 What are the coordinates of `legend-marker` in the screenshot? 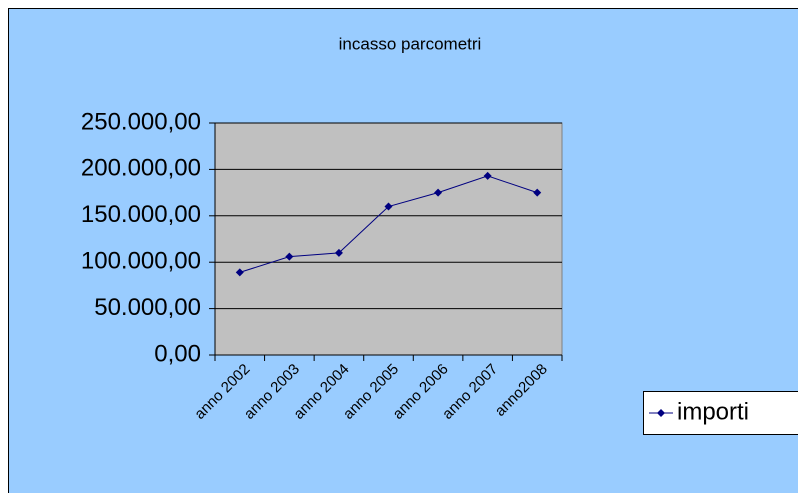 It's located at (661, 413).